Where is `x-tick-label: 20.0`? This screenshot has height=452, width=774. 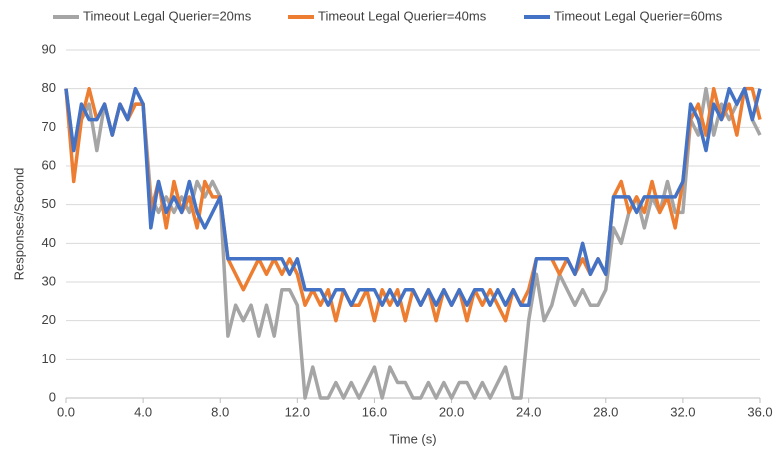
x-tick-label: 20.0 is located at coordinates (451, 411).